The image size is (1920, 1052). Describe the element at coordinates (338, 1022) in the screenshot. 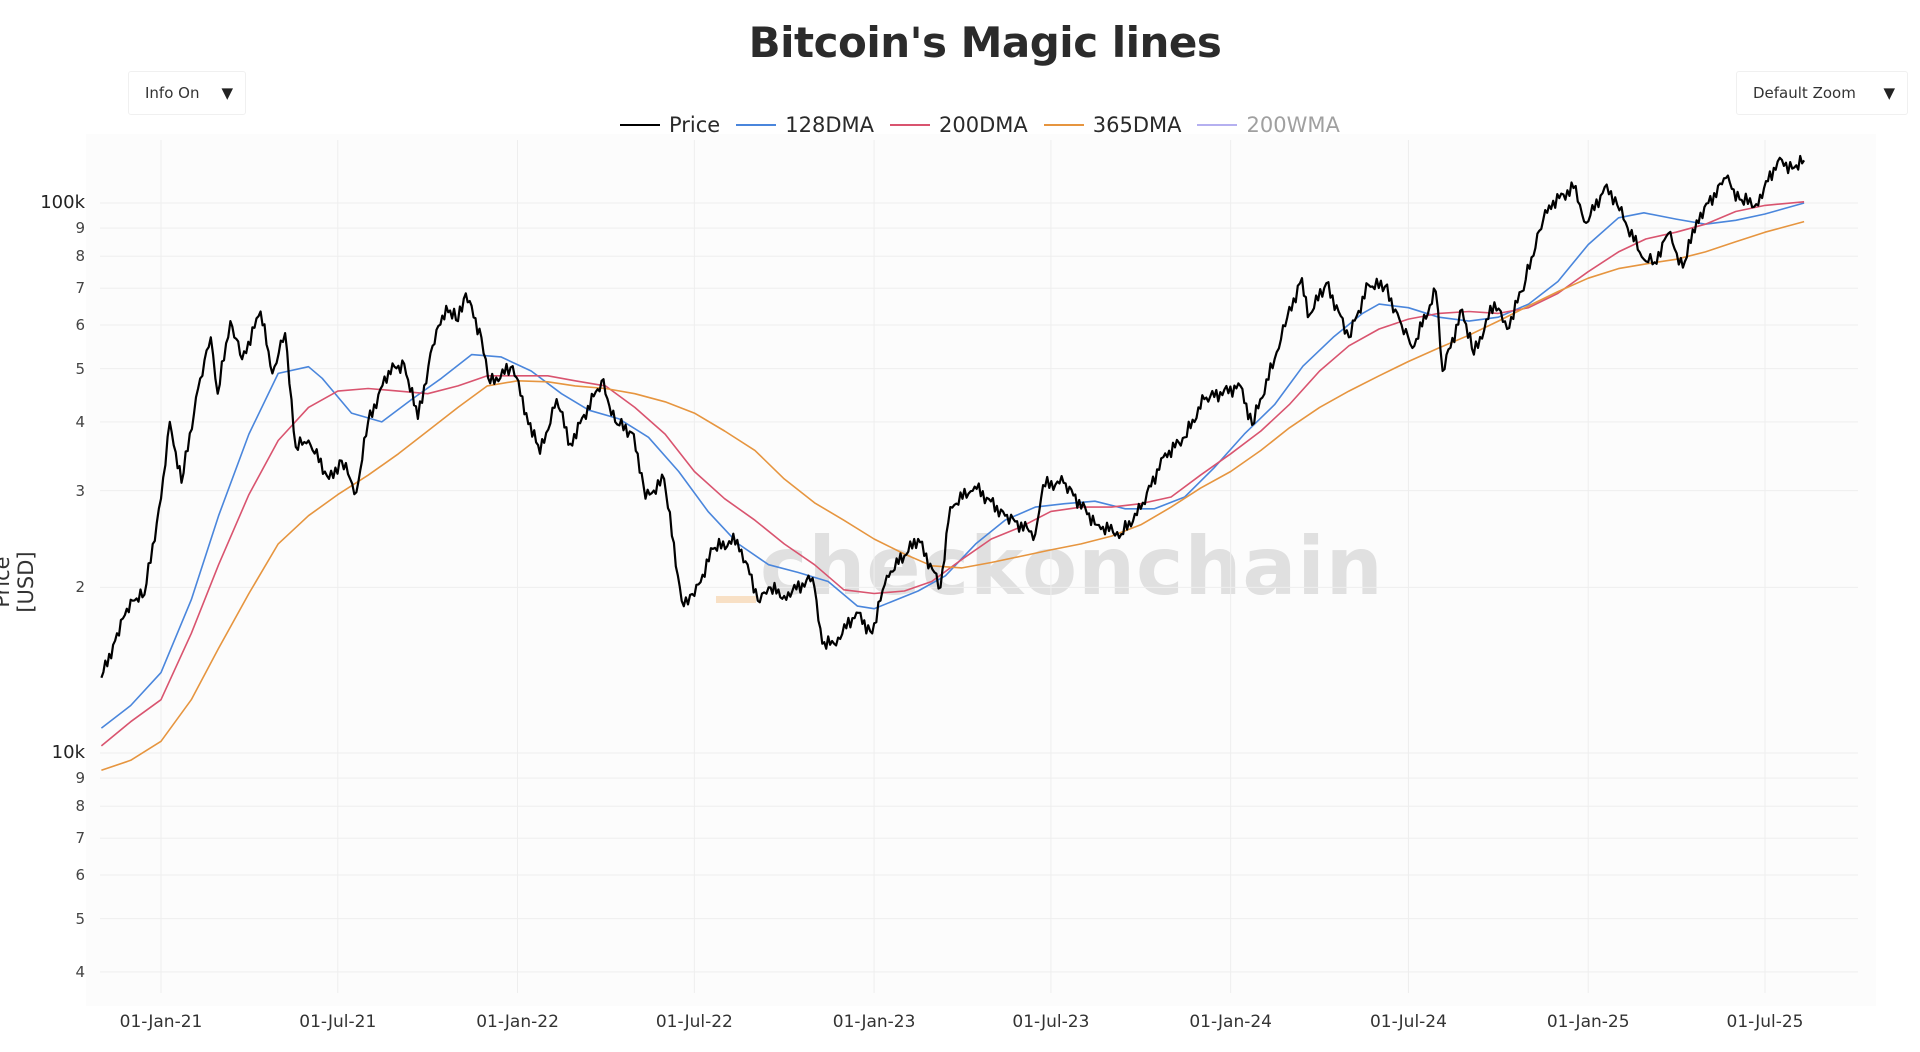

I see `x-tick-label: 01-Jul-21` at that location.